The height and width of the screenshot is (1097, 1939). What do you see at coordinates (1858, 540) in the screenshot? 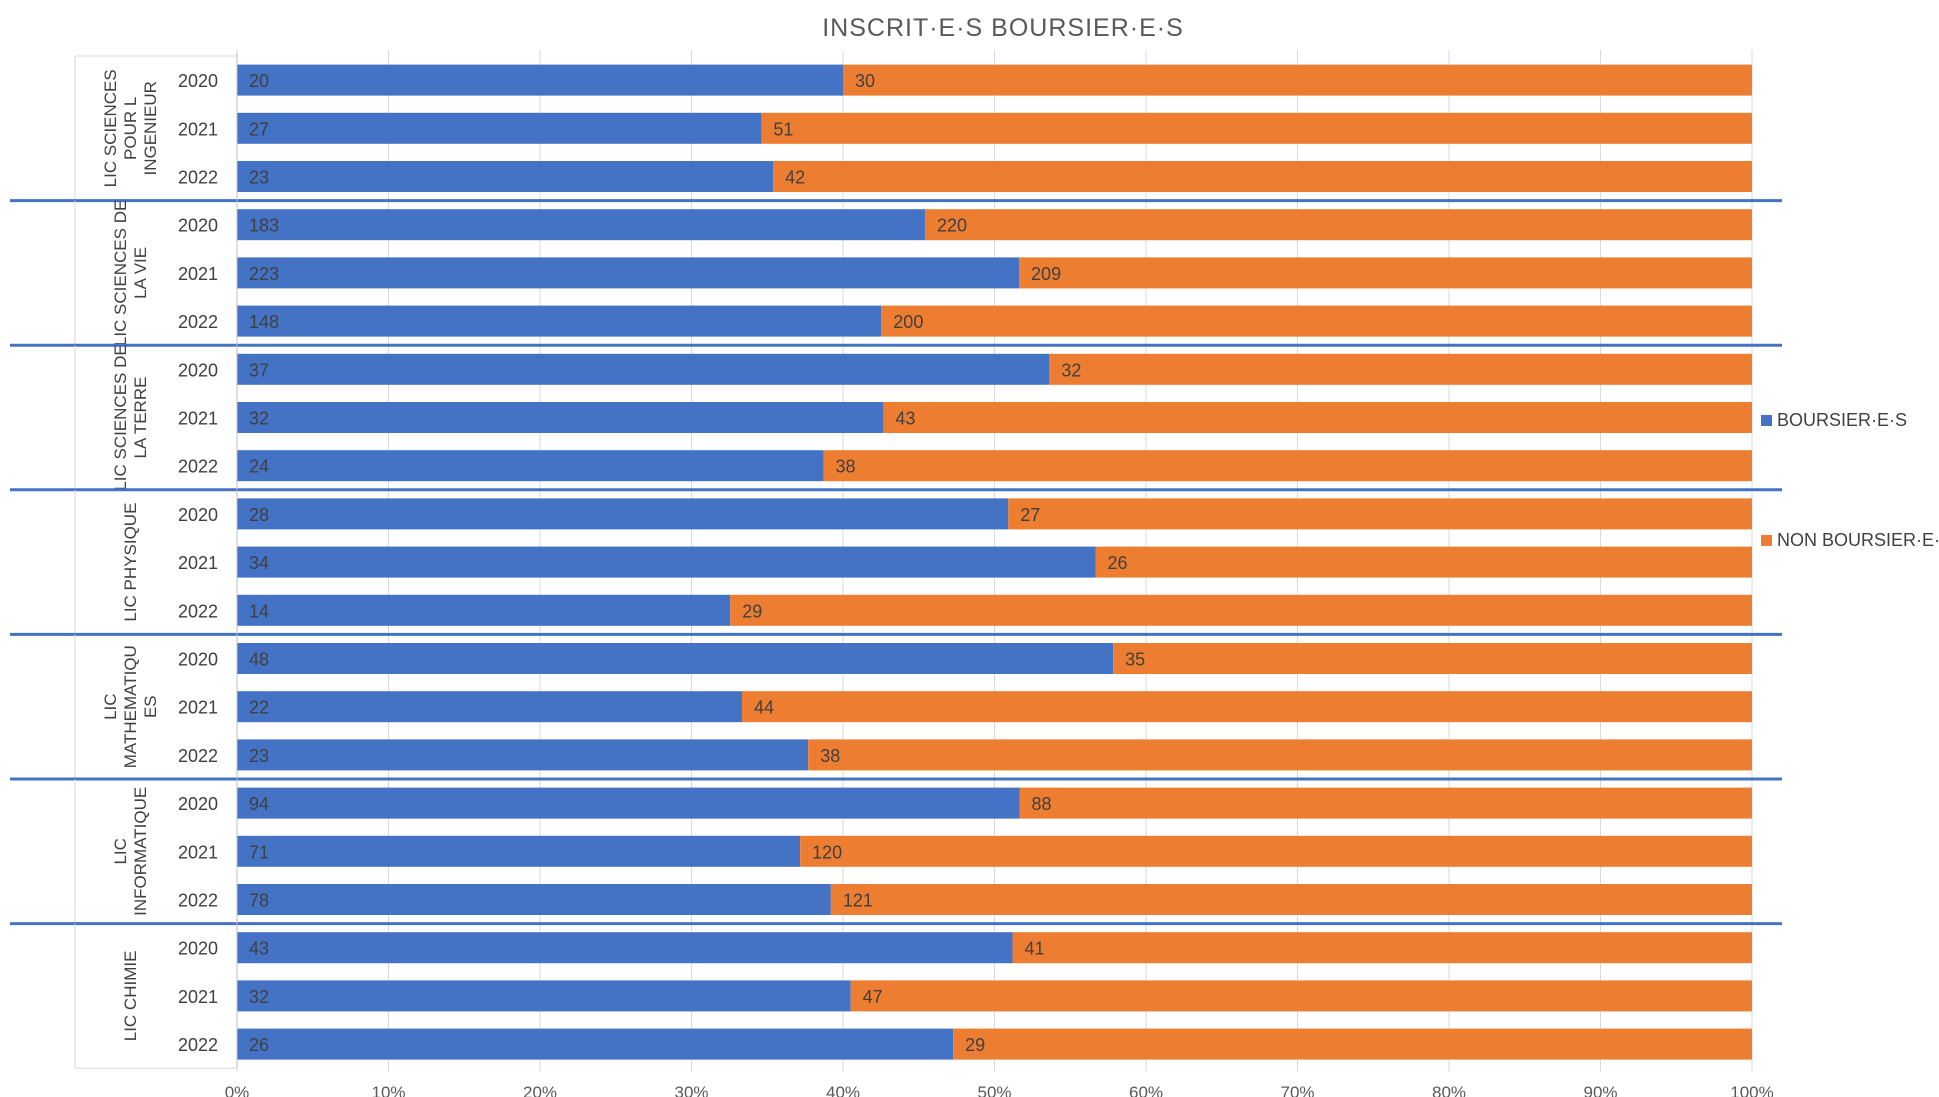
I see `legend-label-non-boursiers: NON BOURSIER·E·S` at bounding box center [1858, 540].